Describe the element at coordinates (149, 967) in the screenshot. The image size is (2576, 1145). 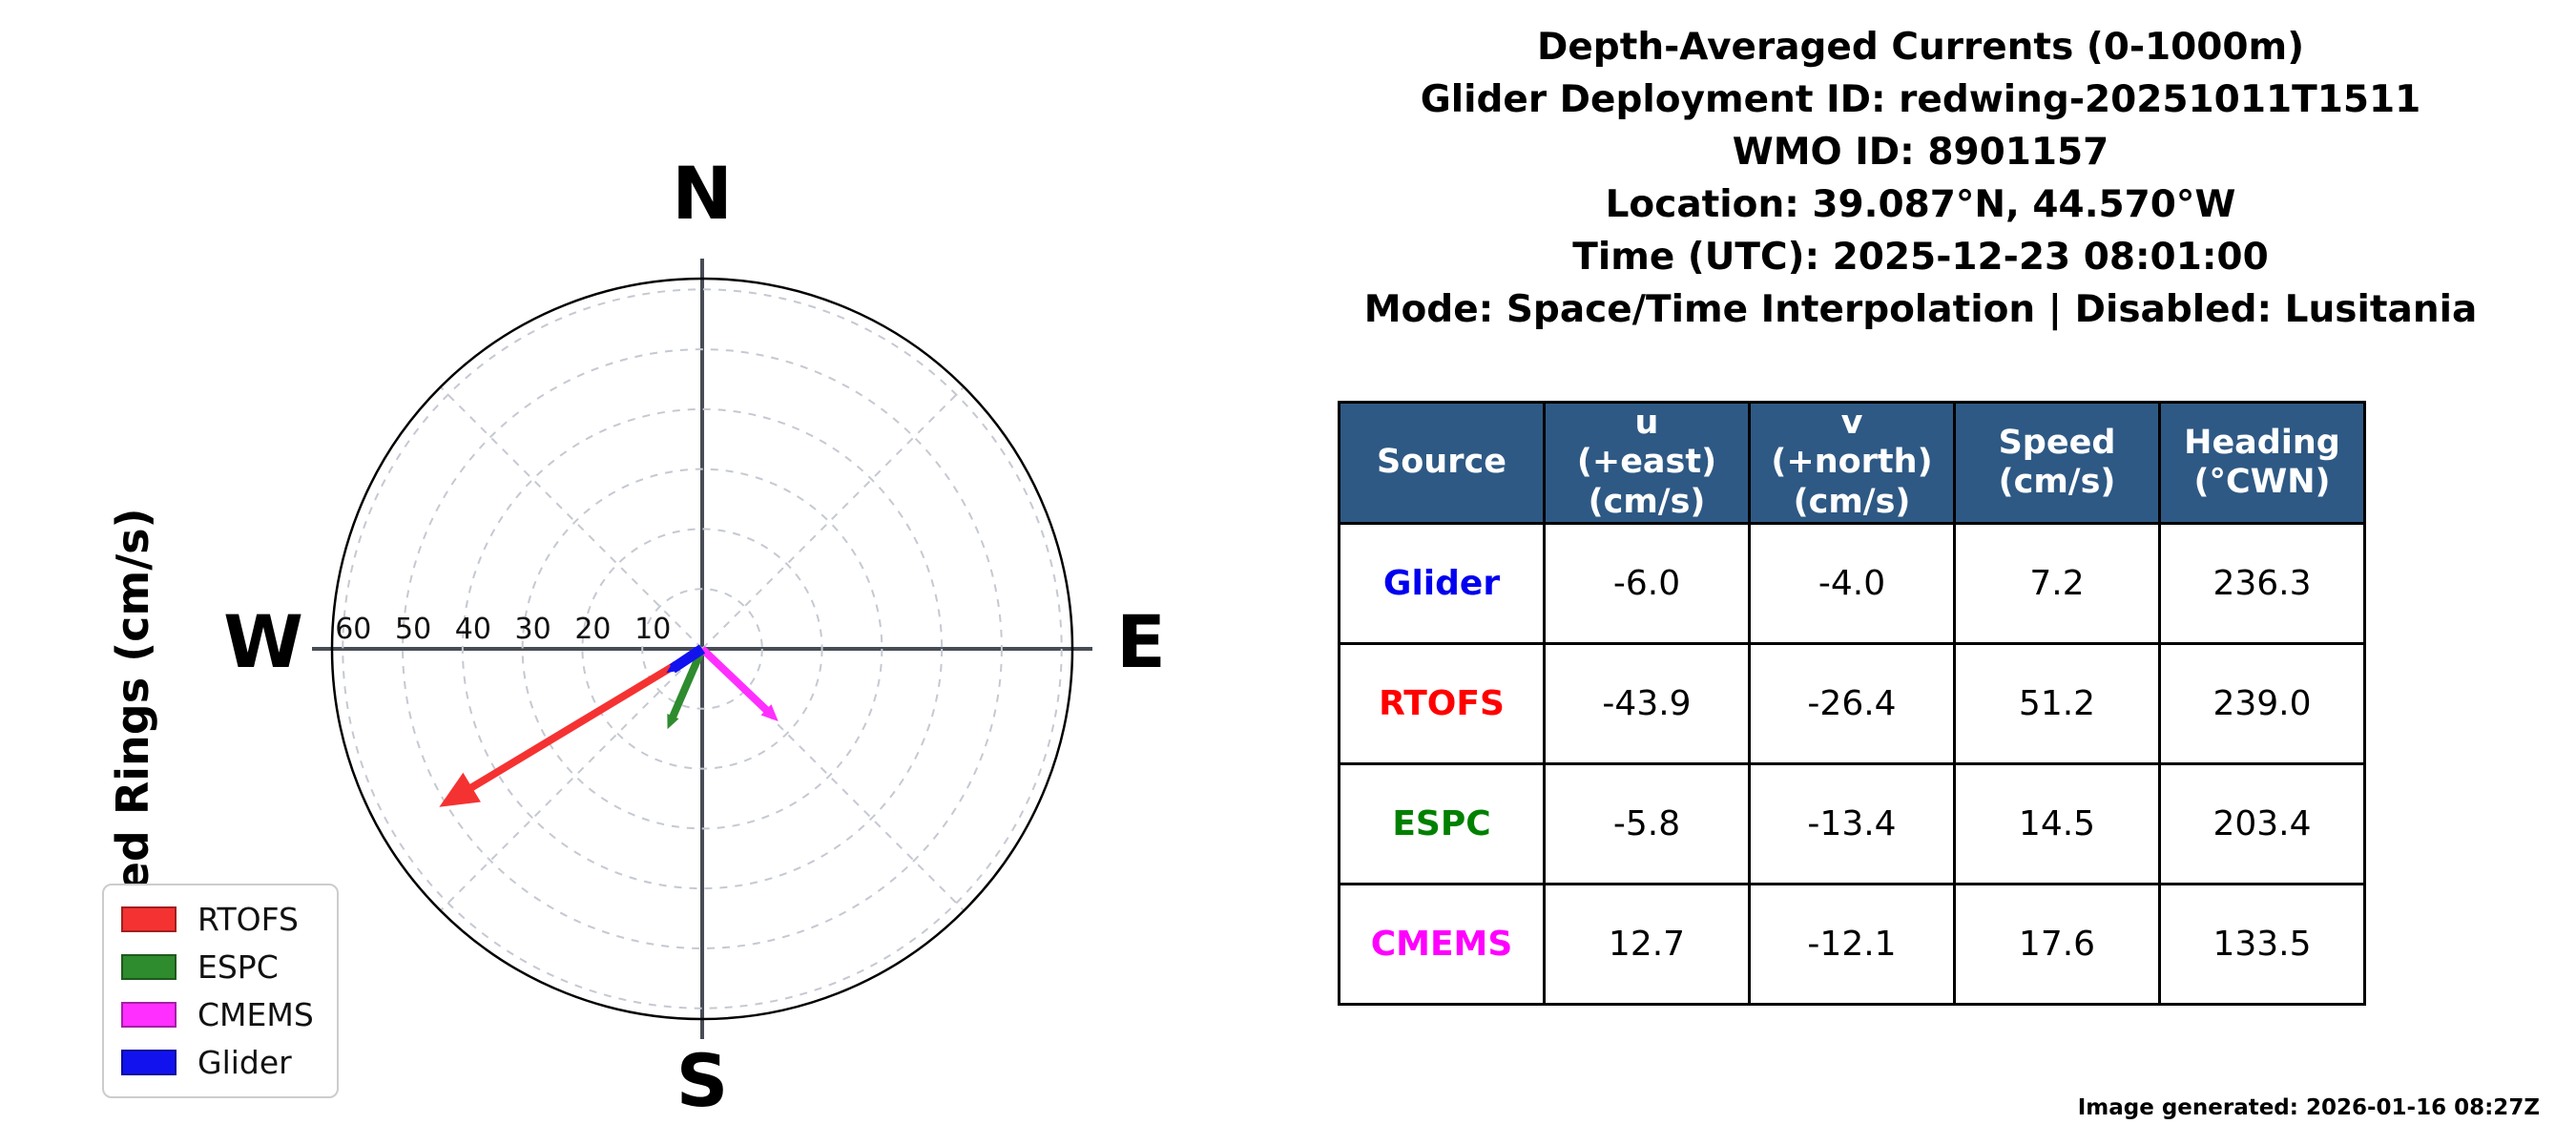
I see `legend-swatch-espc` at that location.